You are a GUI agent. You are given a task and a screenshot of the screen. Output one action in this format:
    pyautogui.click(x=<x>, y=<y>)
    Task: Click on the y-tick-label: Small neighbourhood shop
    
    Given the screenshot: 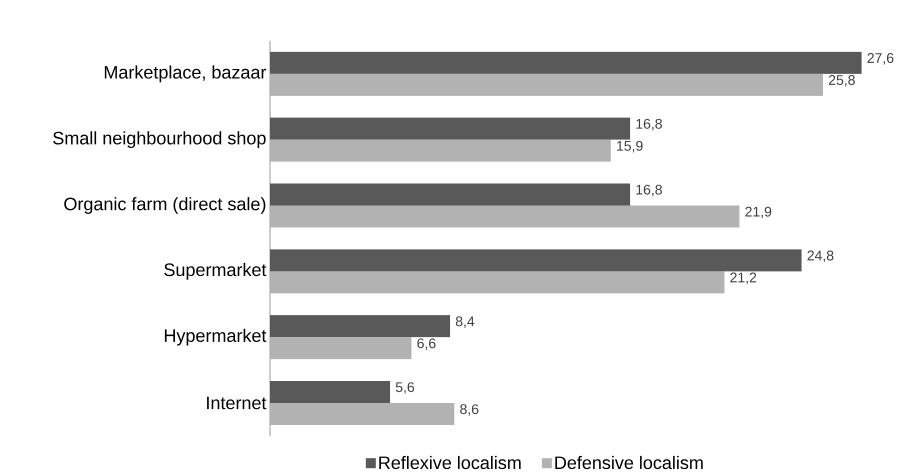 What is the action you would take?
    pyautogui.click(x=159, y=139)
    